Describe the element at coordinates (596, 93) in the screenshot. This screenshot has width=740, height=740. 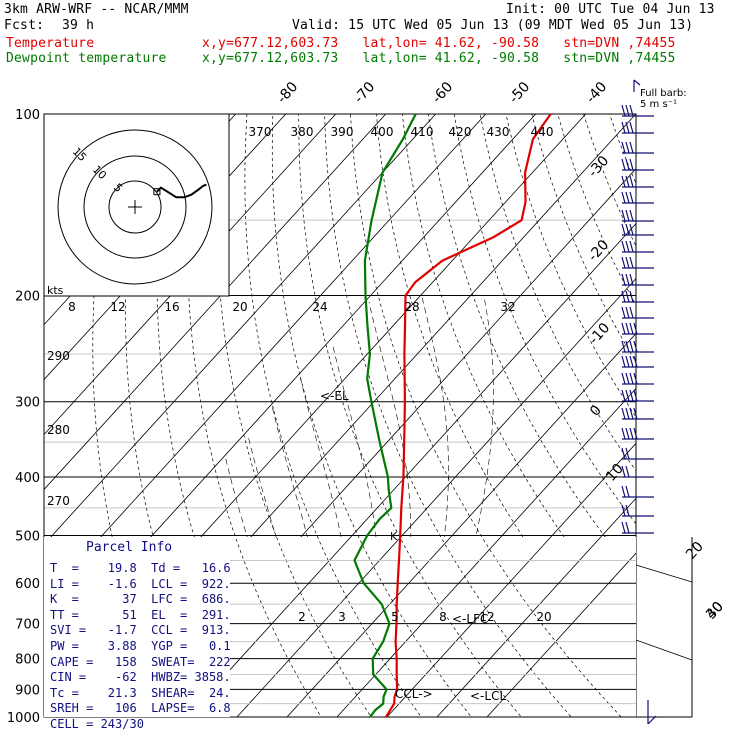
I see `isotherm-label: -40` at that location.